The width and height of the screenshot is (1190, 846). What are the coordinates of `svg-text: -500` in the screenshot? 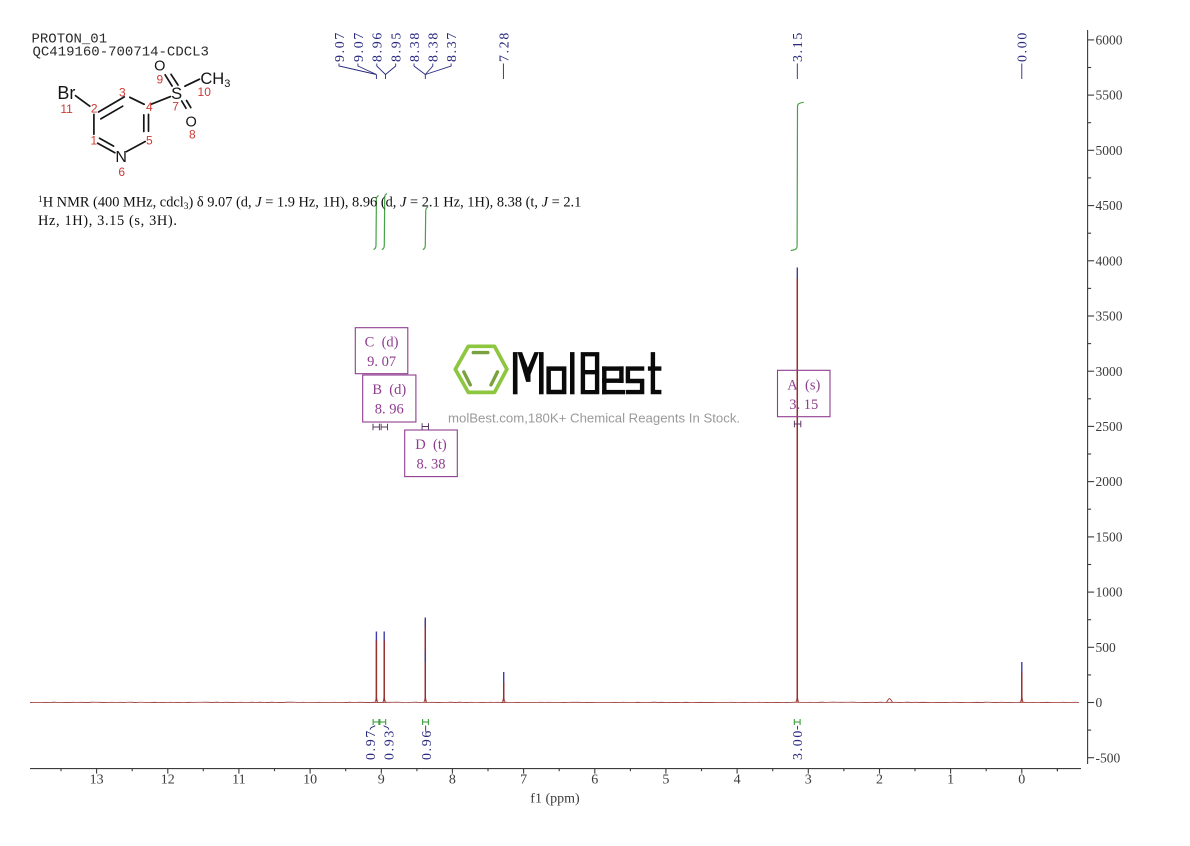 It's located at (1108, 757).